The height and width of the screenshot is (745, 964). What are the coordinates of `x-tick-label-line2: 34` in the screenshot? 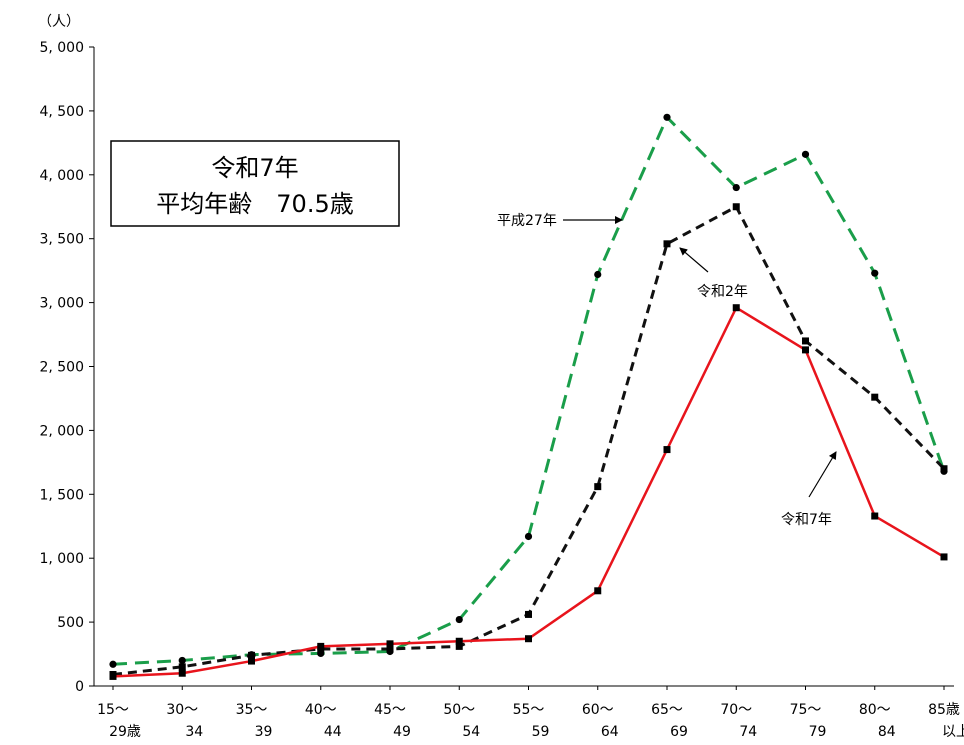 It's located at (194, 732).